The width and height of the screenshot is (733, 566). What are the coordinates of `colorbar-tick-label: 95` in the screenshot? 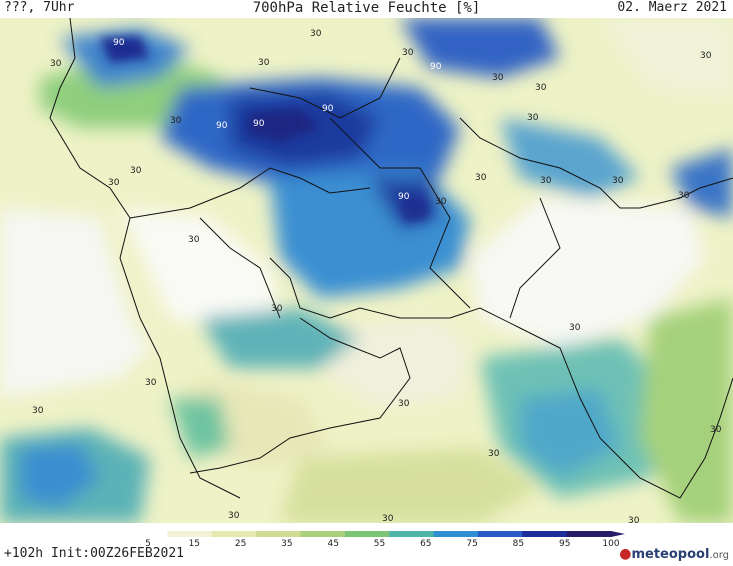 It's located at (564, 543).